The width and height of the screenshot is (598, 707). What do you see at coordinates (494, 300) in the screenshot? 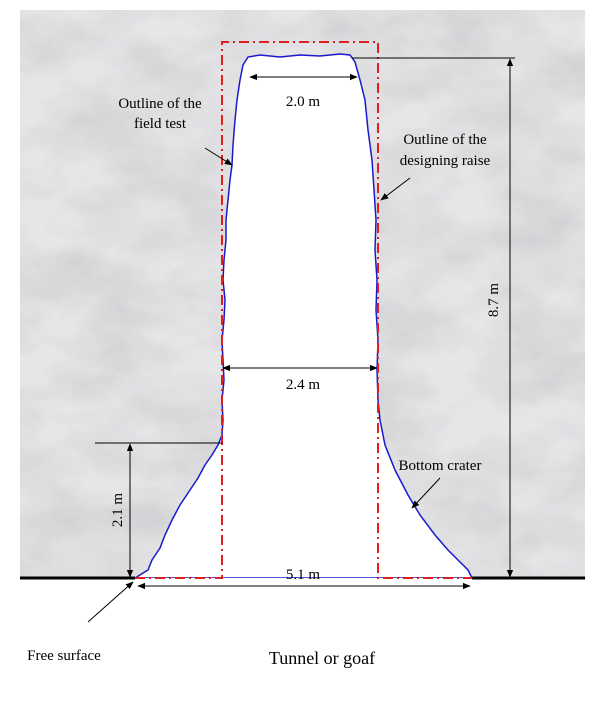
I see `dim-label: 8.7 m` at bounding box center [494, 300].